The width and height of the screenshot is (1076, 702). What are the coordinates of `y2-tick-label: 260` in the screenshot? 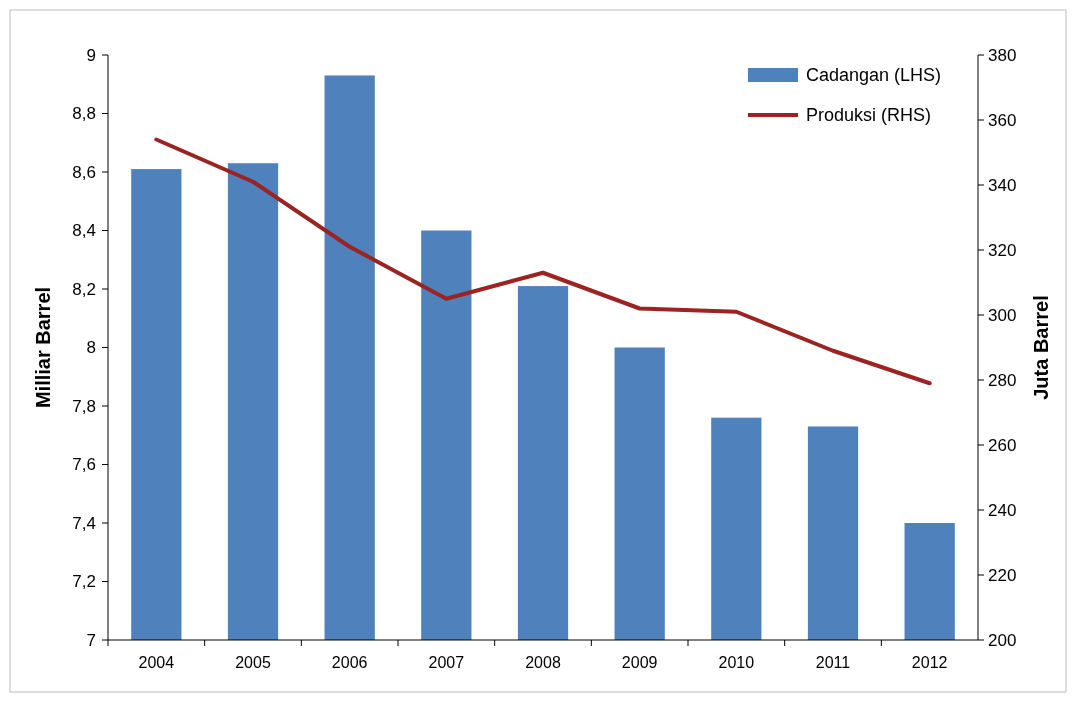 It's located at (1002, 445).